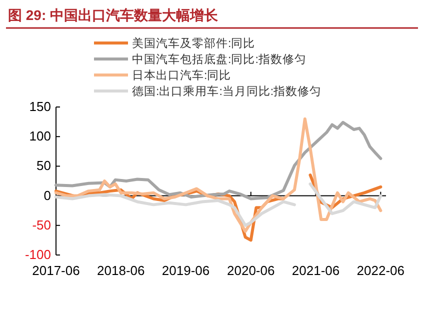 The width and height of the screenshot is (424, 320). I want to click on x-tick-label: 2021-06, so click(316, 270).